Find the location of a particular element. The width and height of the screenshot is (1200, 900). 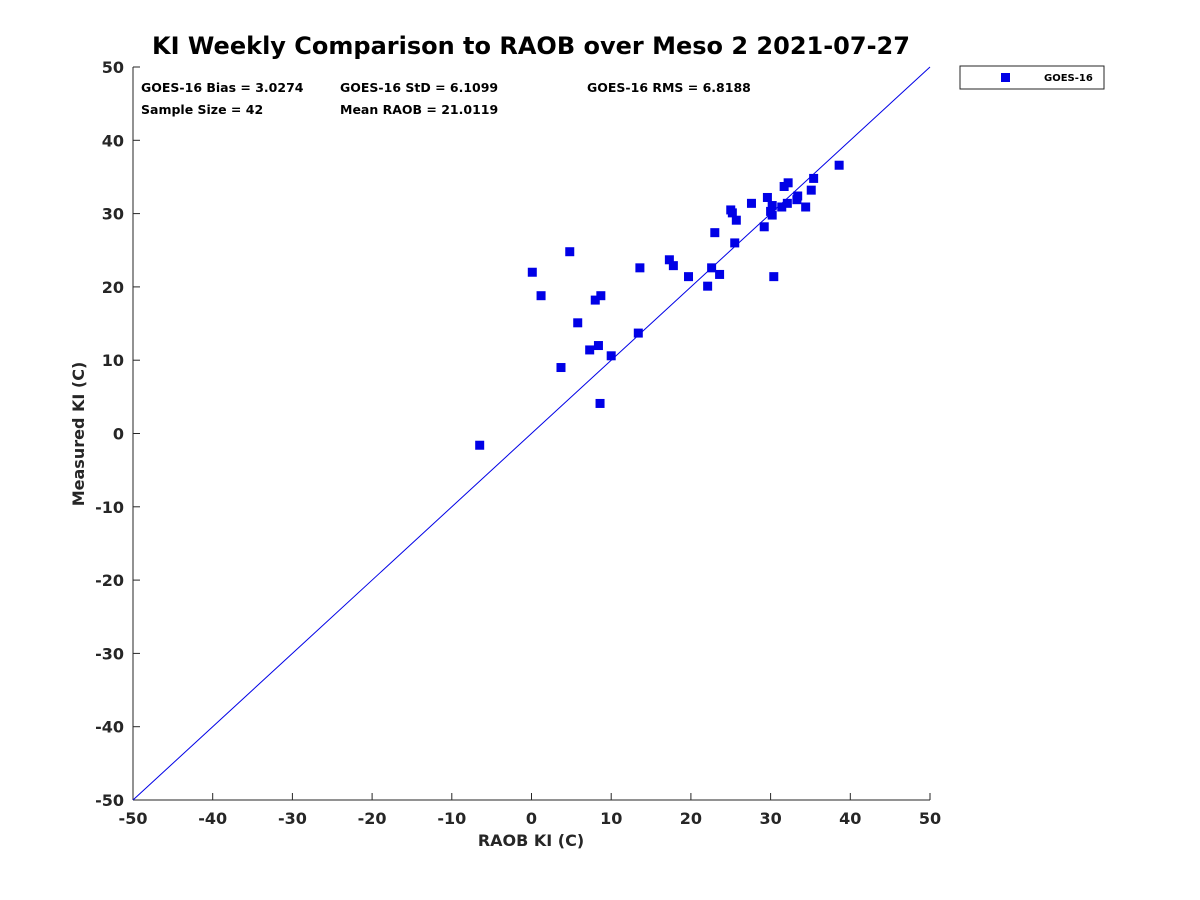

y-axis-label: Measured KI (C) is located at coordinates (78, 434).